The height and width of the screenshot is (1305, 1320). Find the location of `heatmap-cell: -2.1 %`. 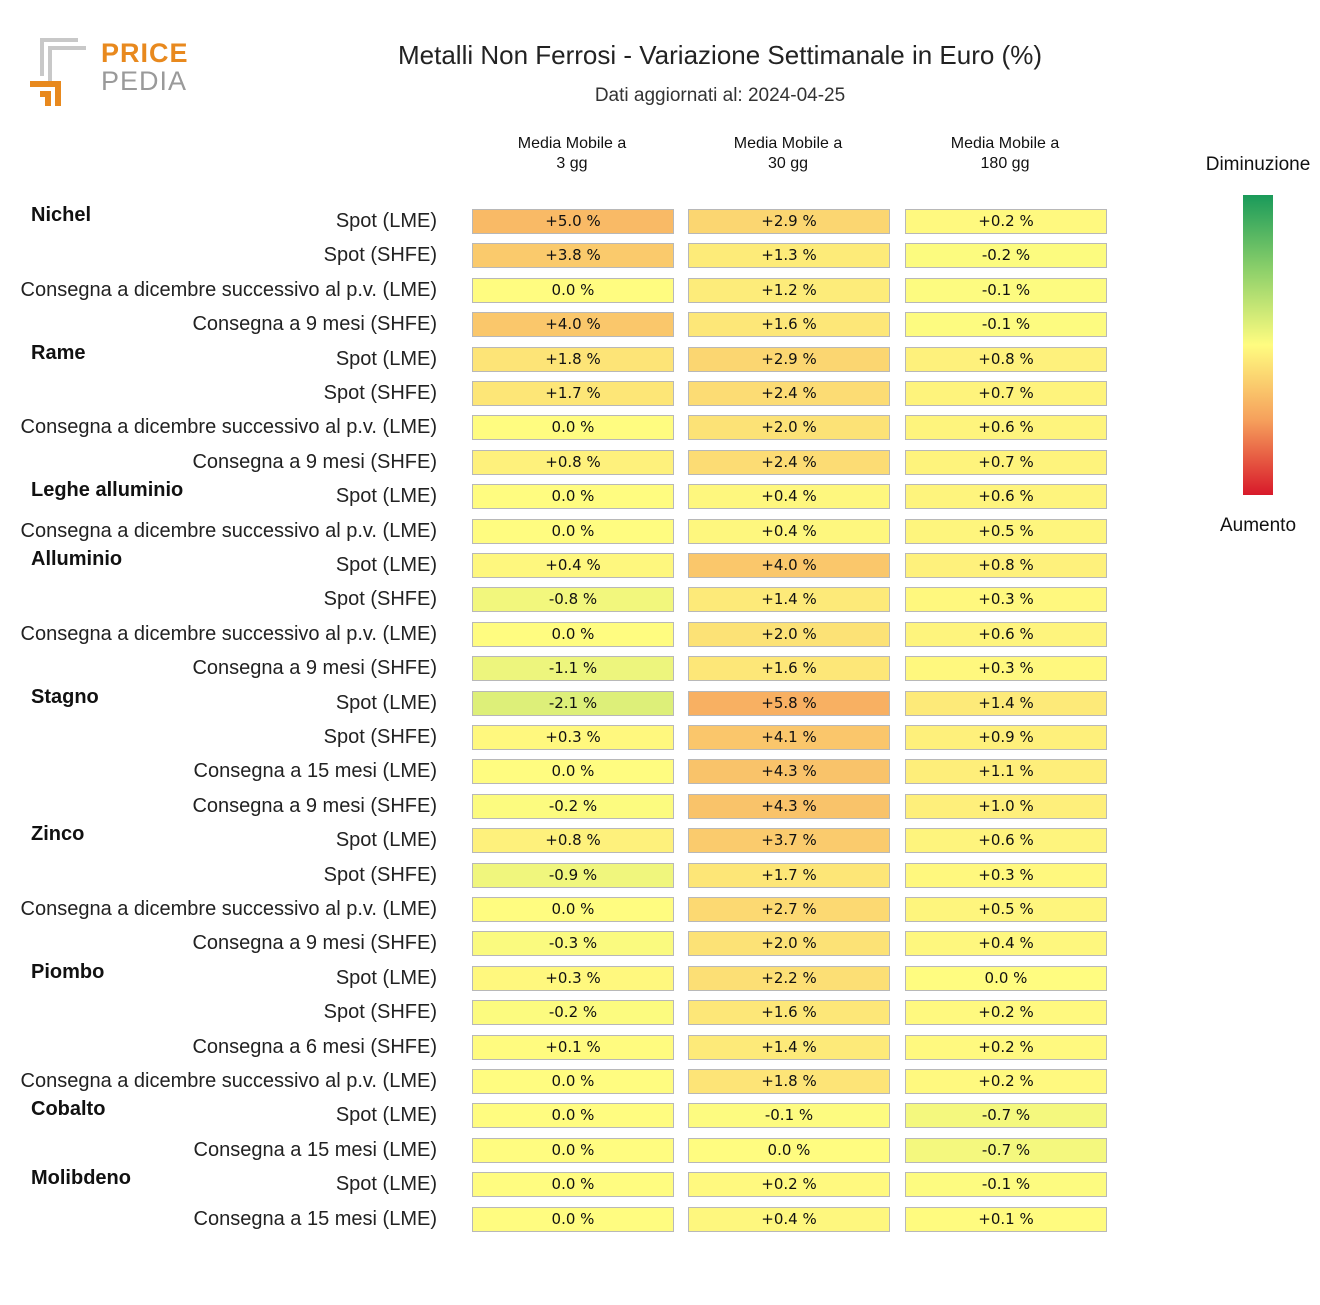

heatmap-cell: -2.1 % is located at coordinates (573, 703).